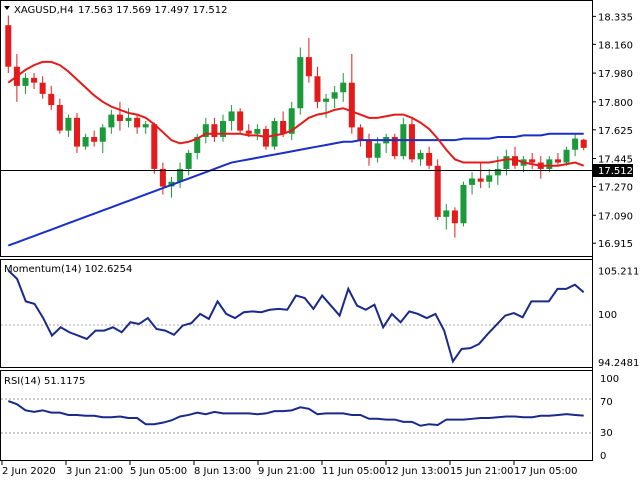 This screenshot has width=640, height=480. Describe the element at coordinates (29, 471) in the screenshot. I see `time-tick-label: 2 Jun 2020` at that location.